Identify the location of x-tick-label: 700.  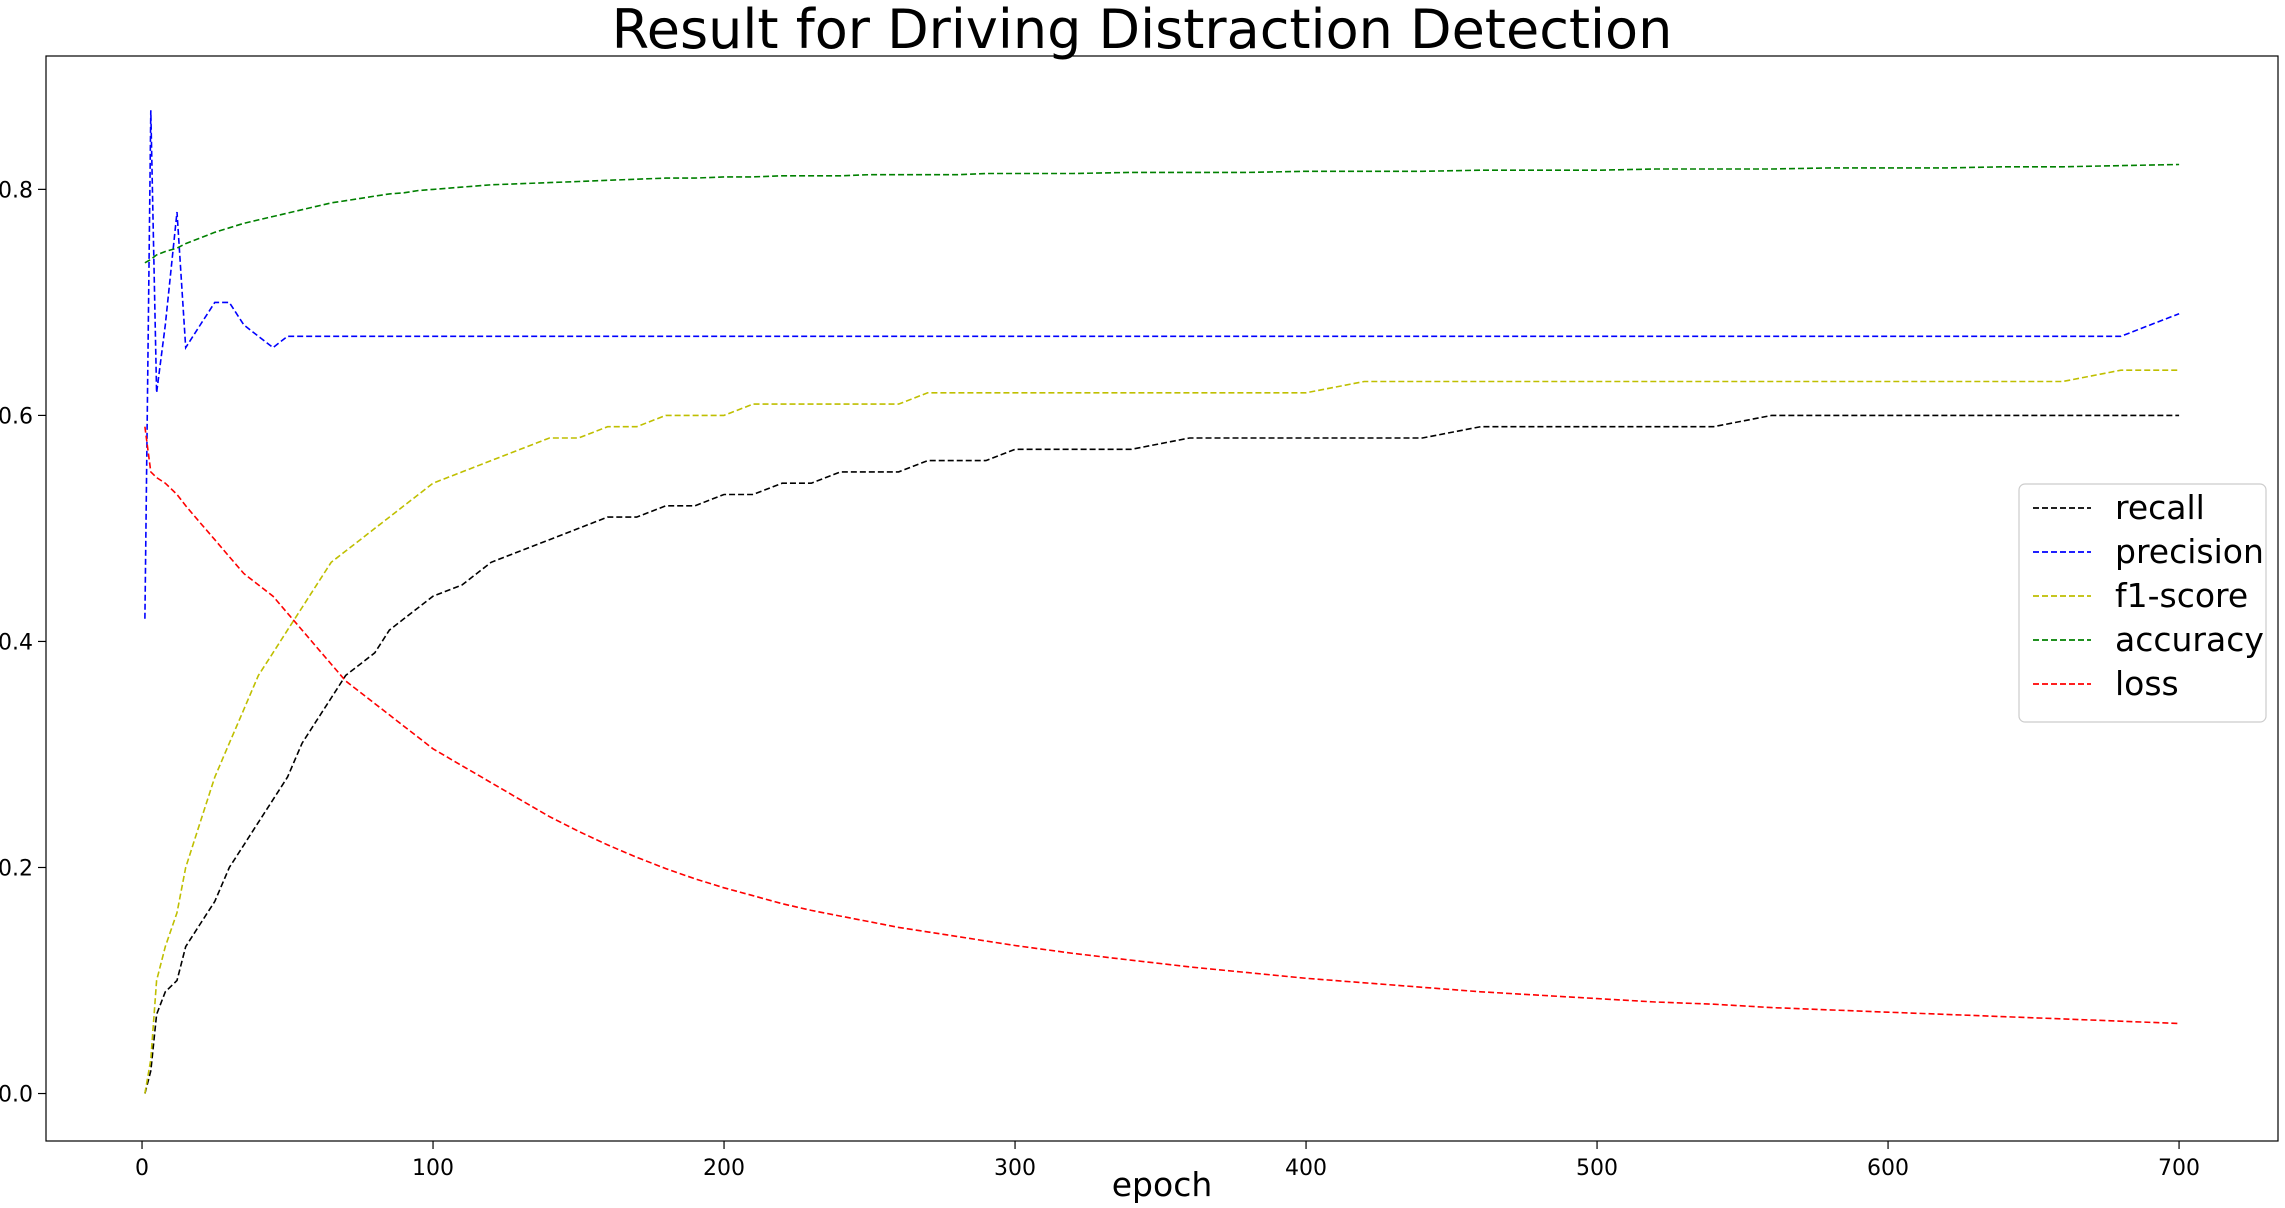
(2179, 1168).